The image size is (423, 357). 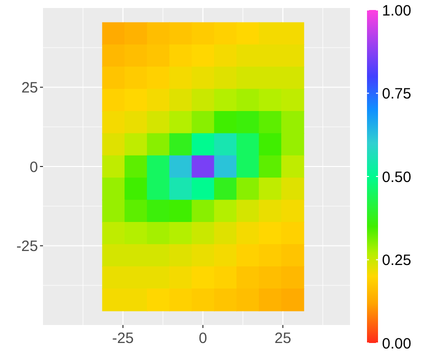 I want to click on x-tick-label: 0, so click(x=203, y=338).